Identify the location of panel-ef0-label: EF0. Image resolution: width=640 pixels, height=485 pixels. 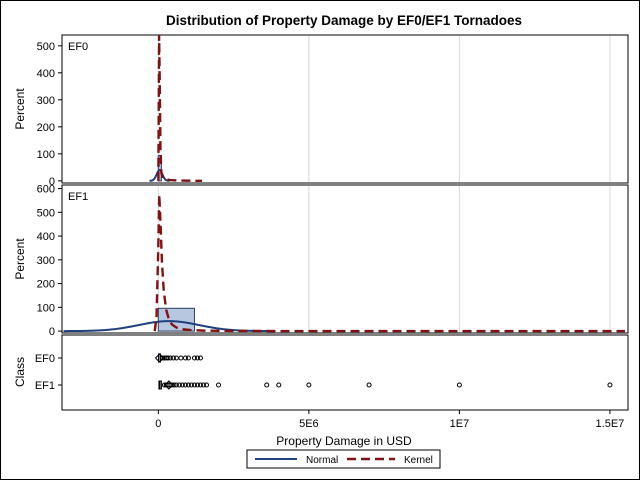
(78, 47).